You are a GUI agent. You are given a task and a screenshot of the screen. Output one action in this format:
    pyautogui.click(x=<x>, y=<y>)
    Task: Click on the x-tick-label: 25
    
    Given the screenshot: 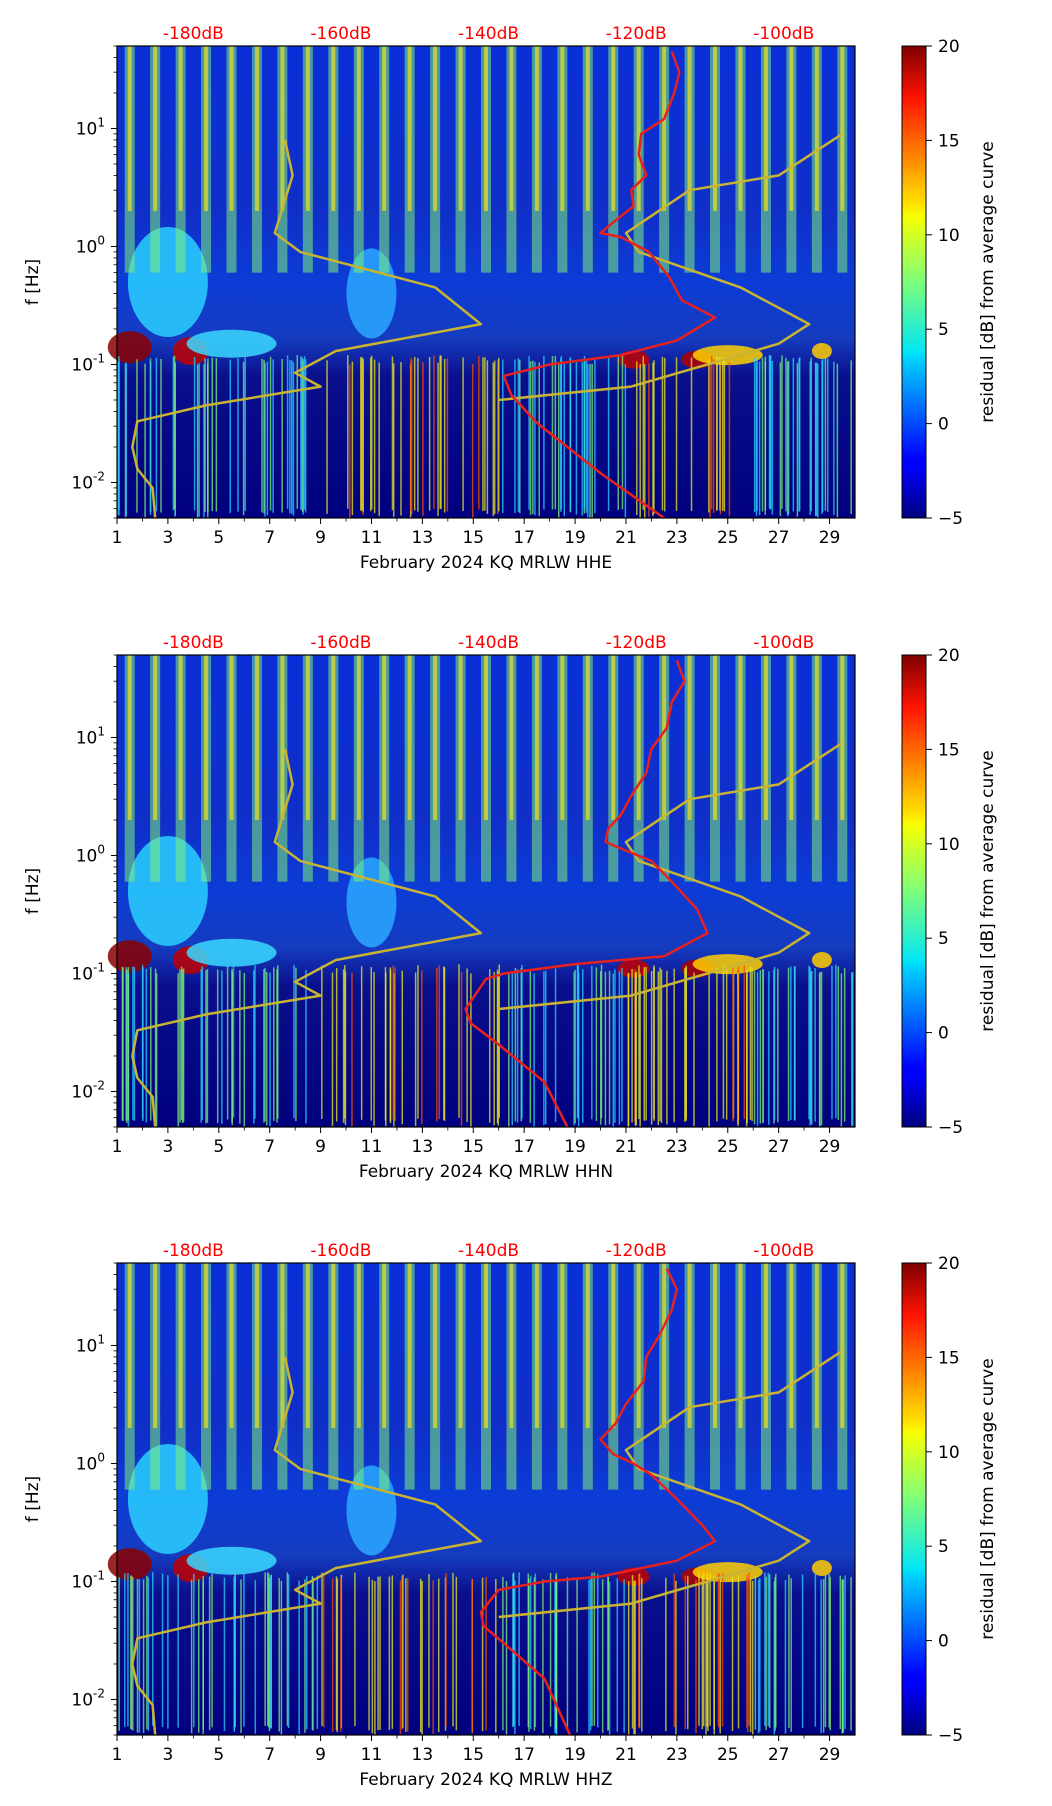 What is the action you would take?
    pyautogui.click(x=728, y=1755)
    